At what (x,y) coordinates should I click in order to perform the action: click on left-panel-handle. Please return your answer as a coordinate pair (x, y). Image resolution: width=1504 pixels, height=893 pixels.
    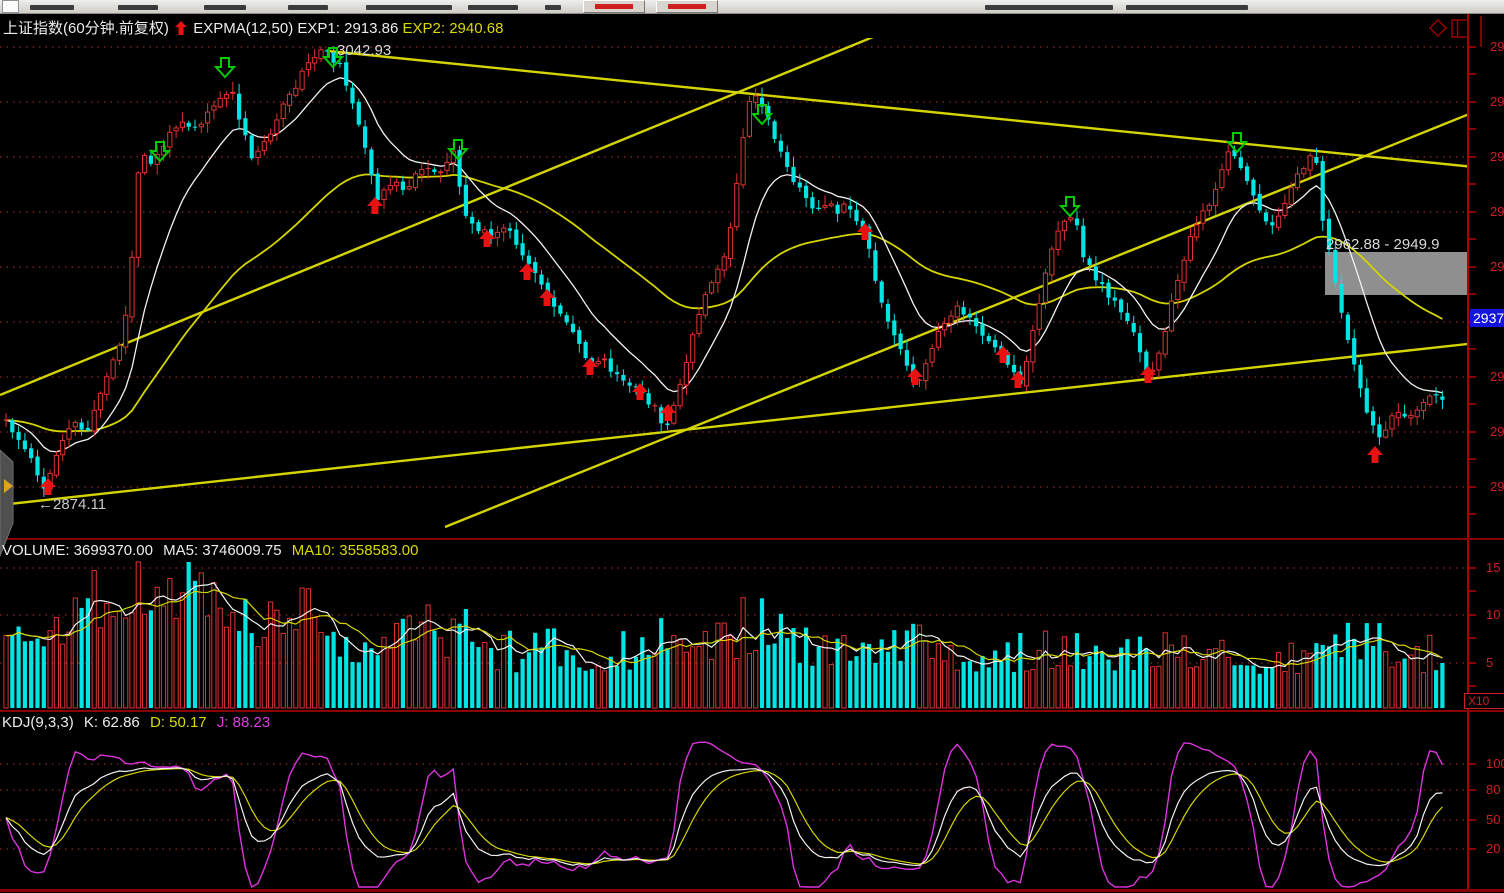
    Looking at the image, I should click on (7, 503).